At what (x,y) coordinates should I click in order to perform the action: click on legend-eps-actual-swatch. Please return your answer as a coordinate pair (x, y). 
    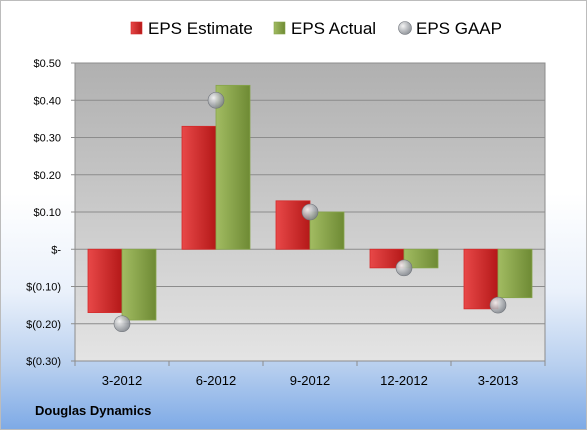
    Looking at the image, I should click on (279, 28).